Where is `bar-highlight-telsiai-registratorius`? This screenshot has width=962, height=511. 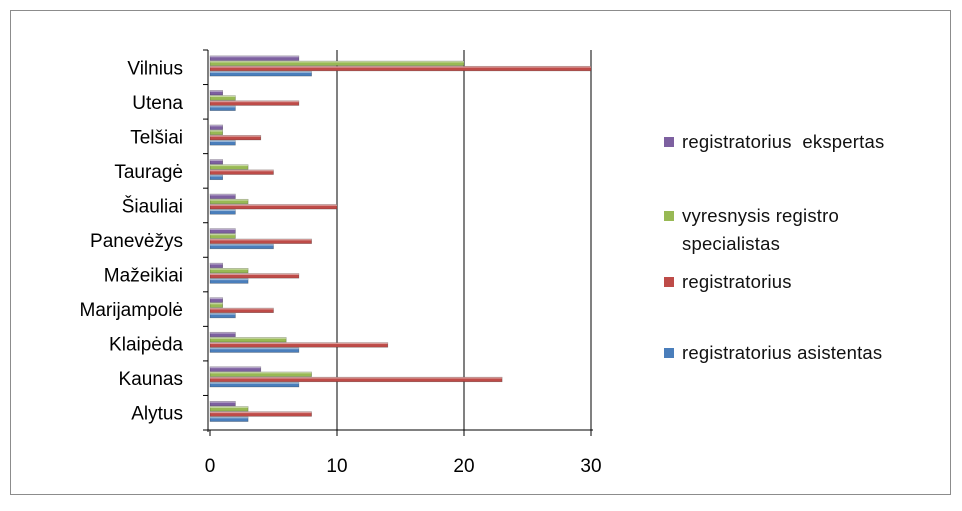 bar-highlight-telsiai-registratorius is located at coordinates (235, 136).